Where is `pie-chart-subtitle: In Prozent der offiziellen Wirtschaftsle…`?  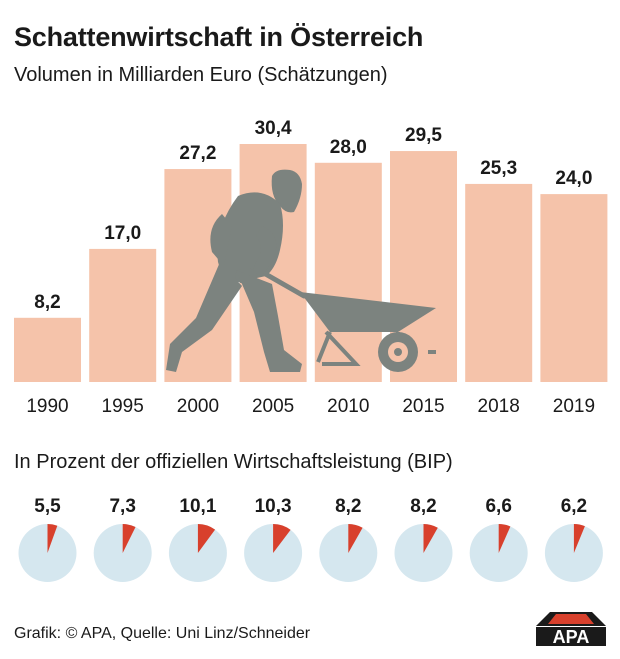
pie-chart-subtitle: In Prozent der offiziellen Wirtschaftsle… is located at coordinates (233, 462).